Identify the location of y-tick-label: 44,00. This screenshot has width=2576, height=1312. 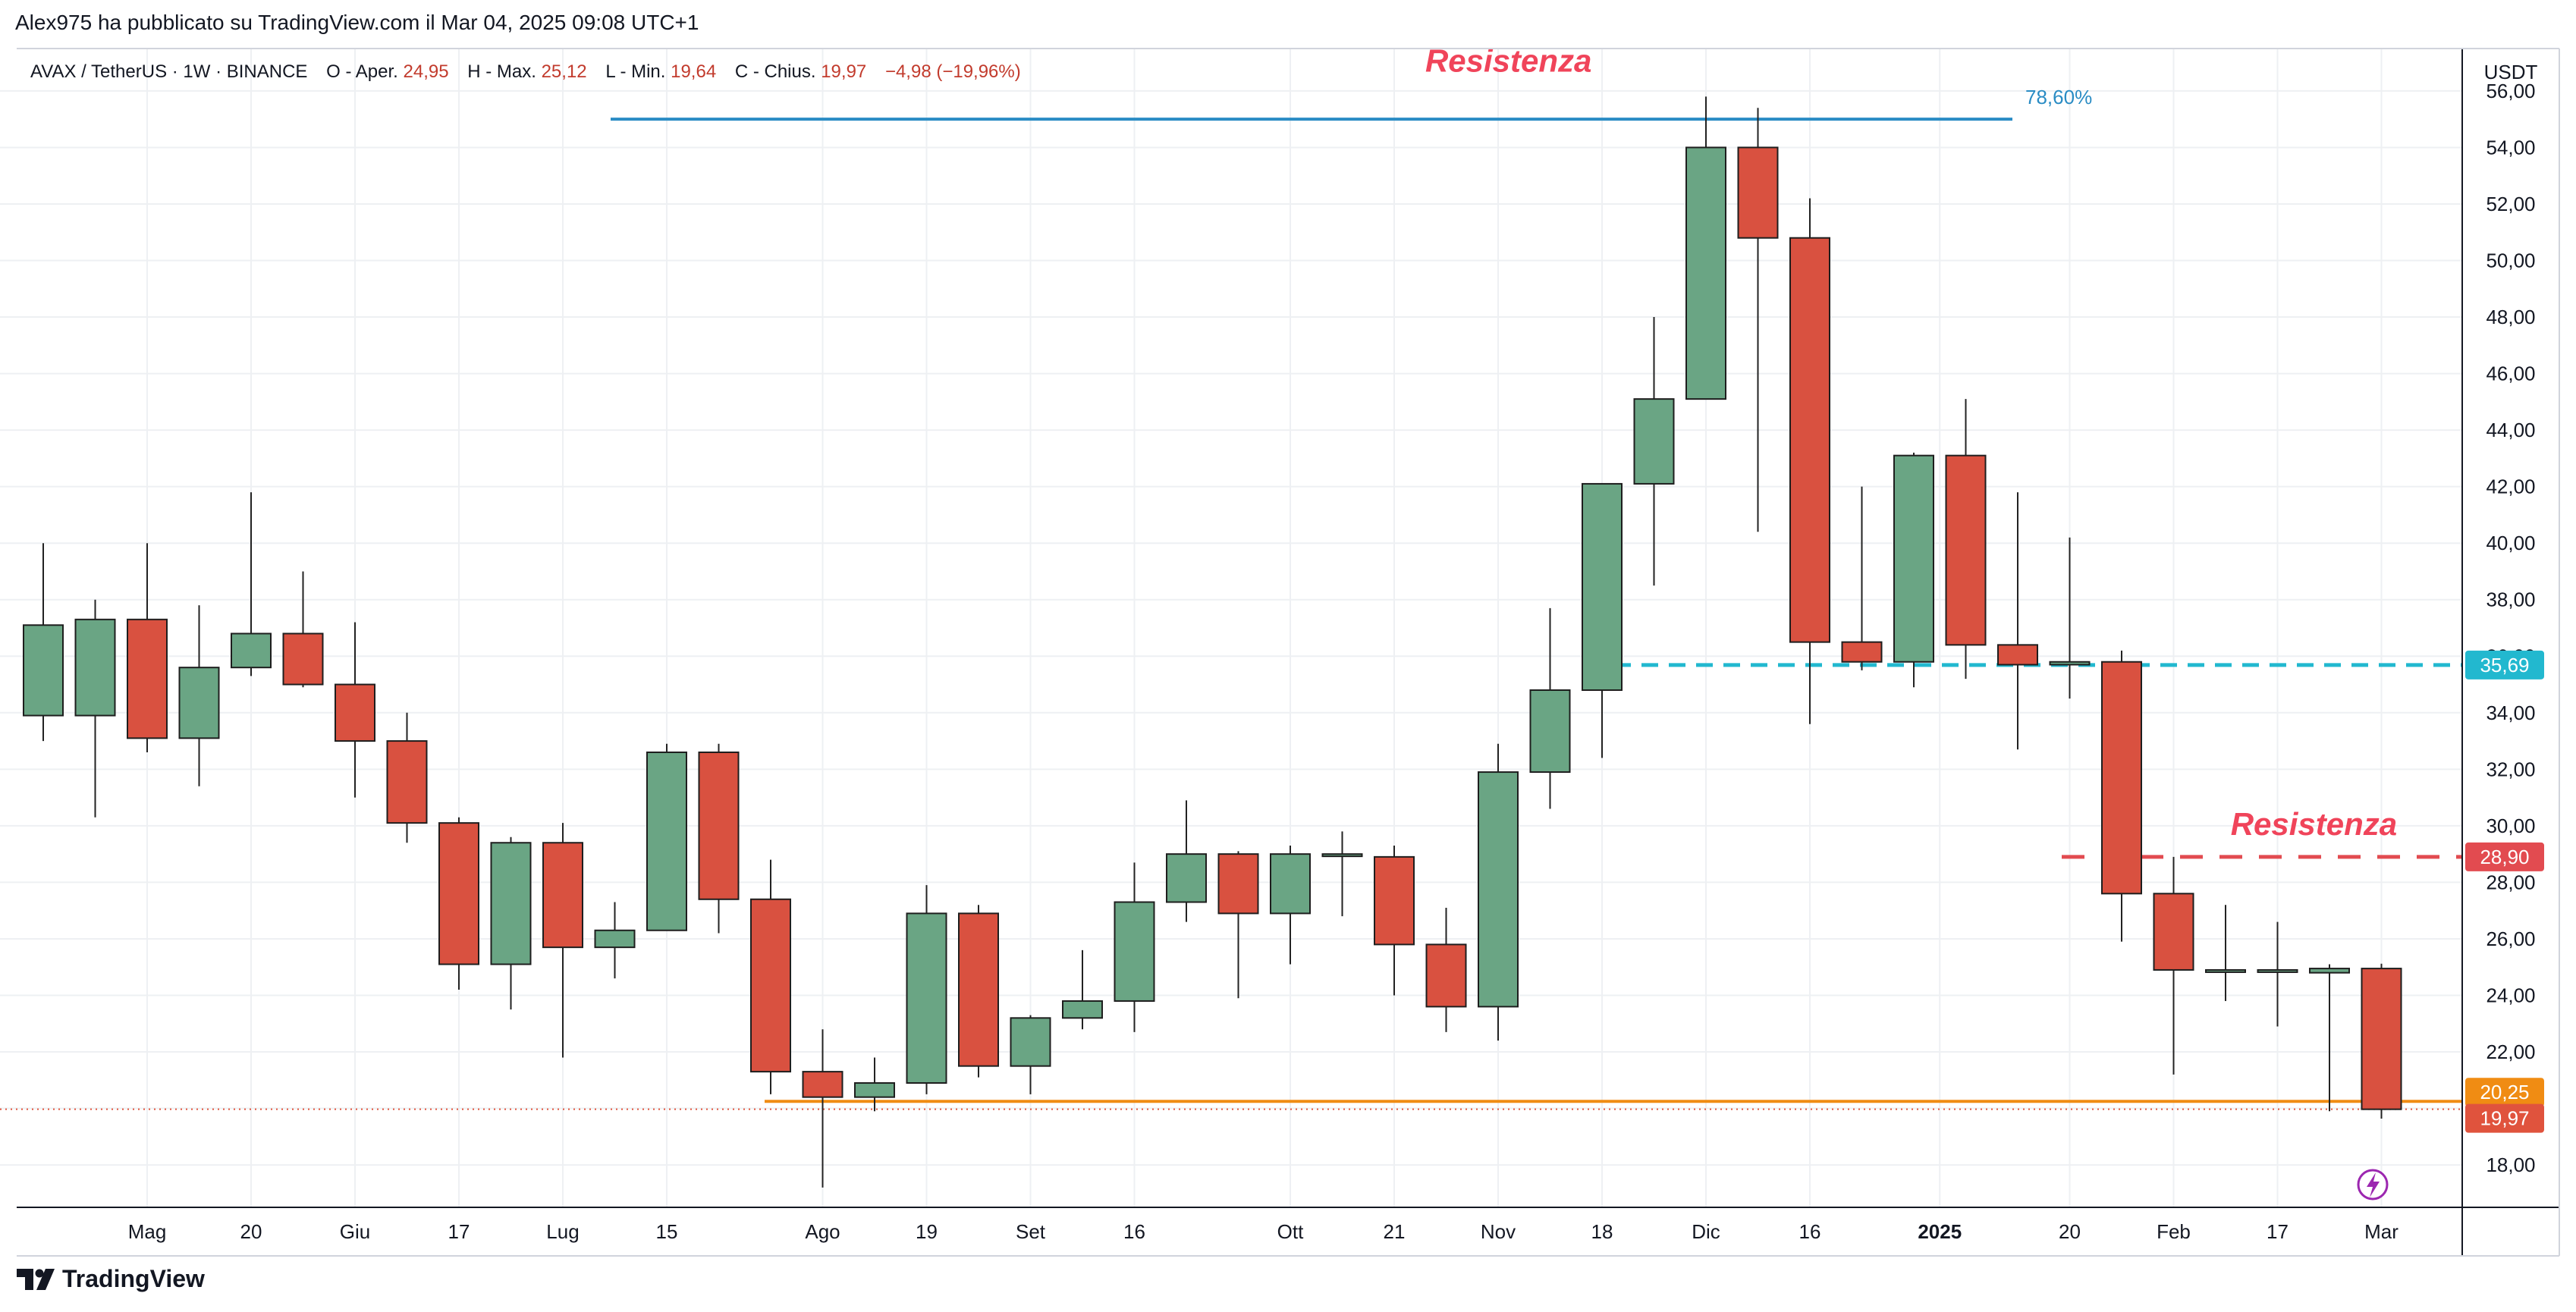
(2510, 430).